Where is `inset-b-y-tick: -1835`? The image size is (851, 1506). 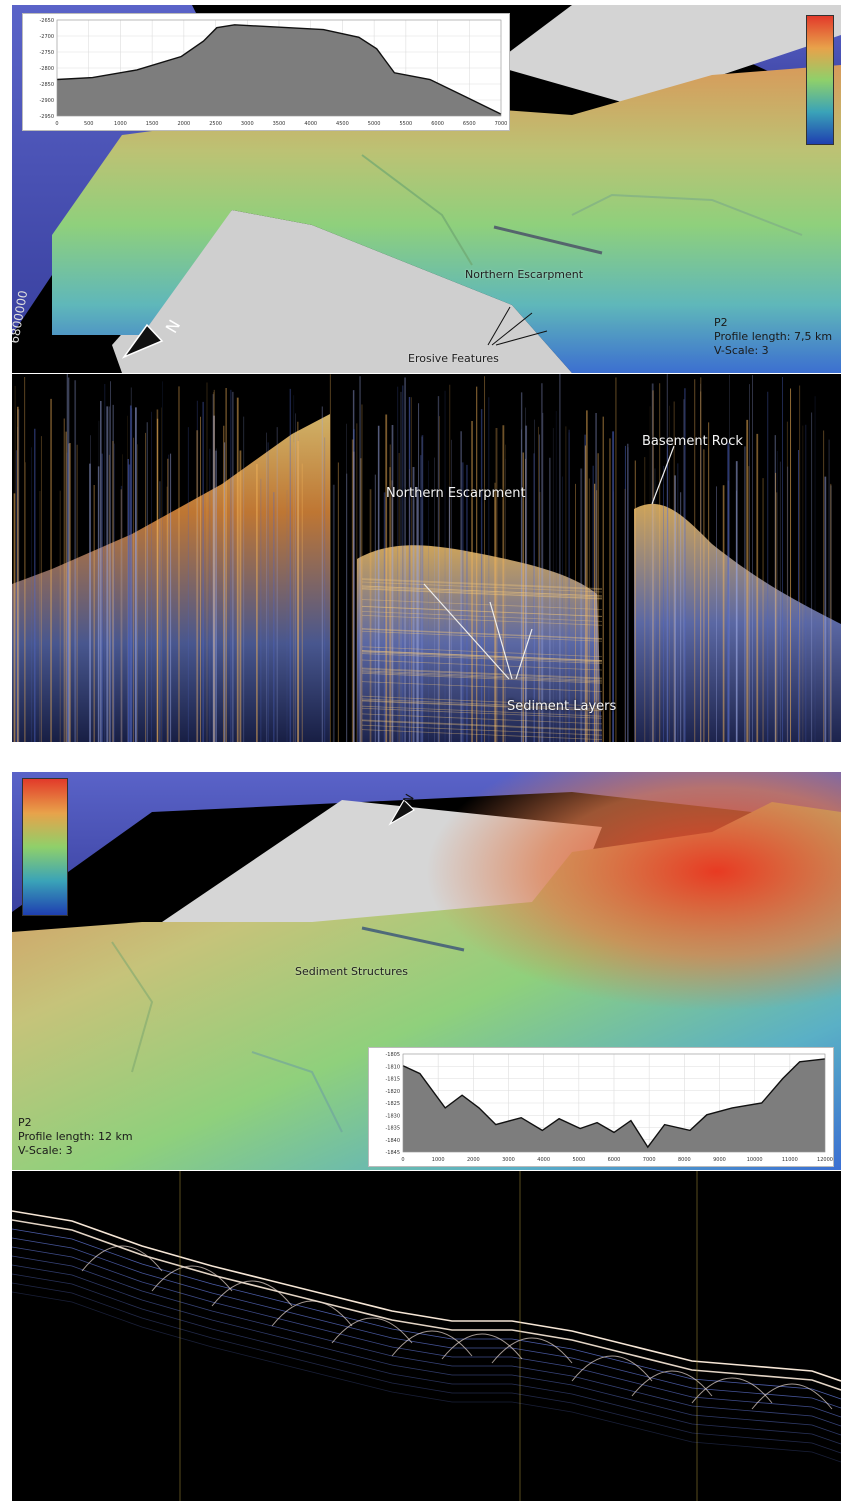 inset-b-y-tick: -1835 is located at coordinates (392, 1129).